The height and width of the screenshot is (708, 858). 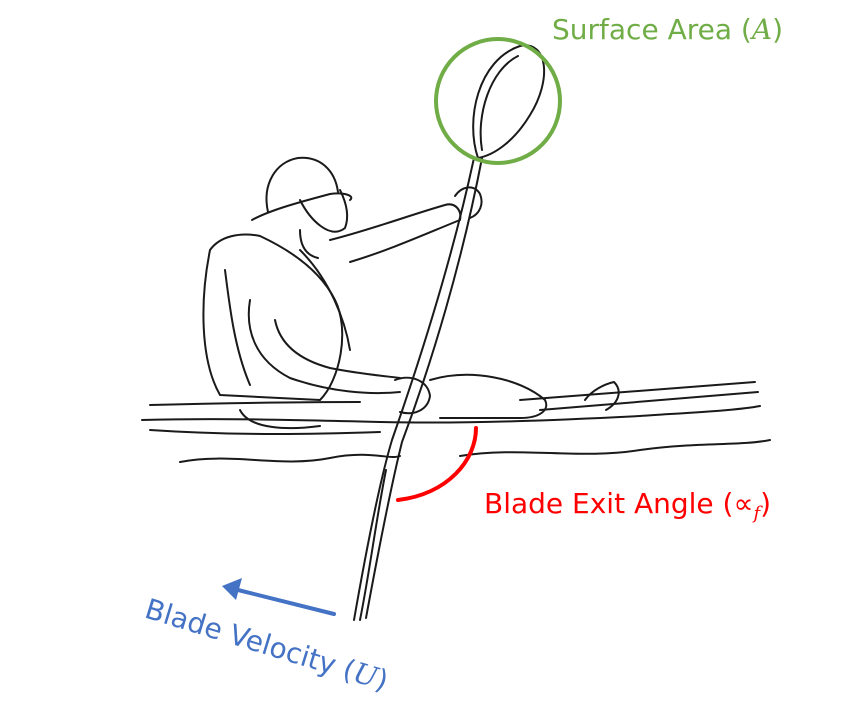 I want to click on exit-angle-label-close: ), so click(x=766, y=503).